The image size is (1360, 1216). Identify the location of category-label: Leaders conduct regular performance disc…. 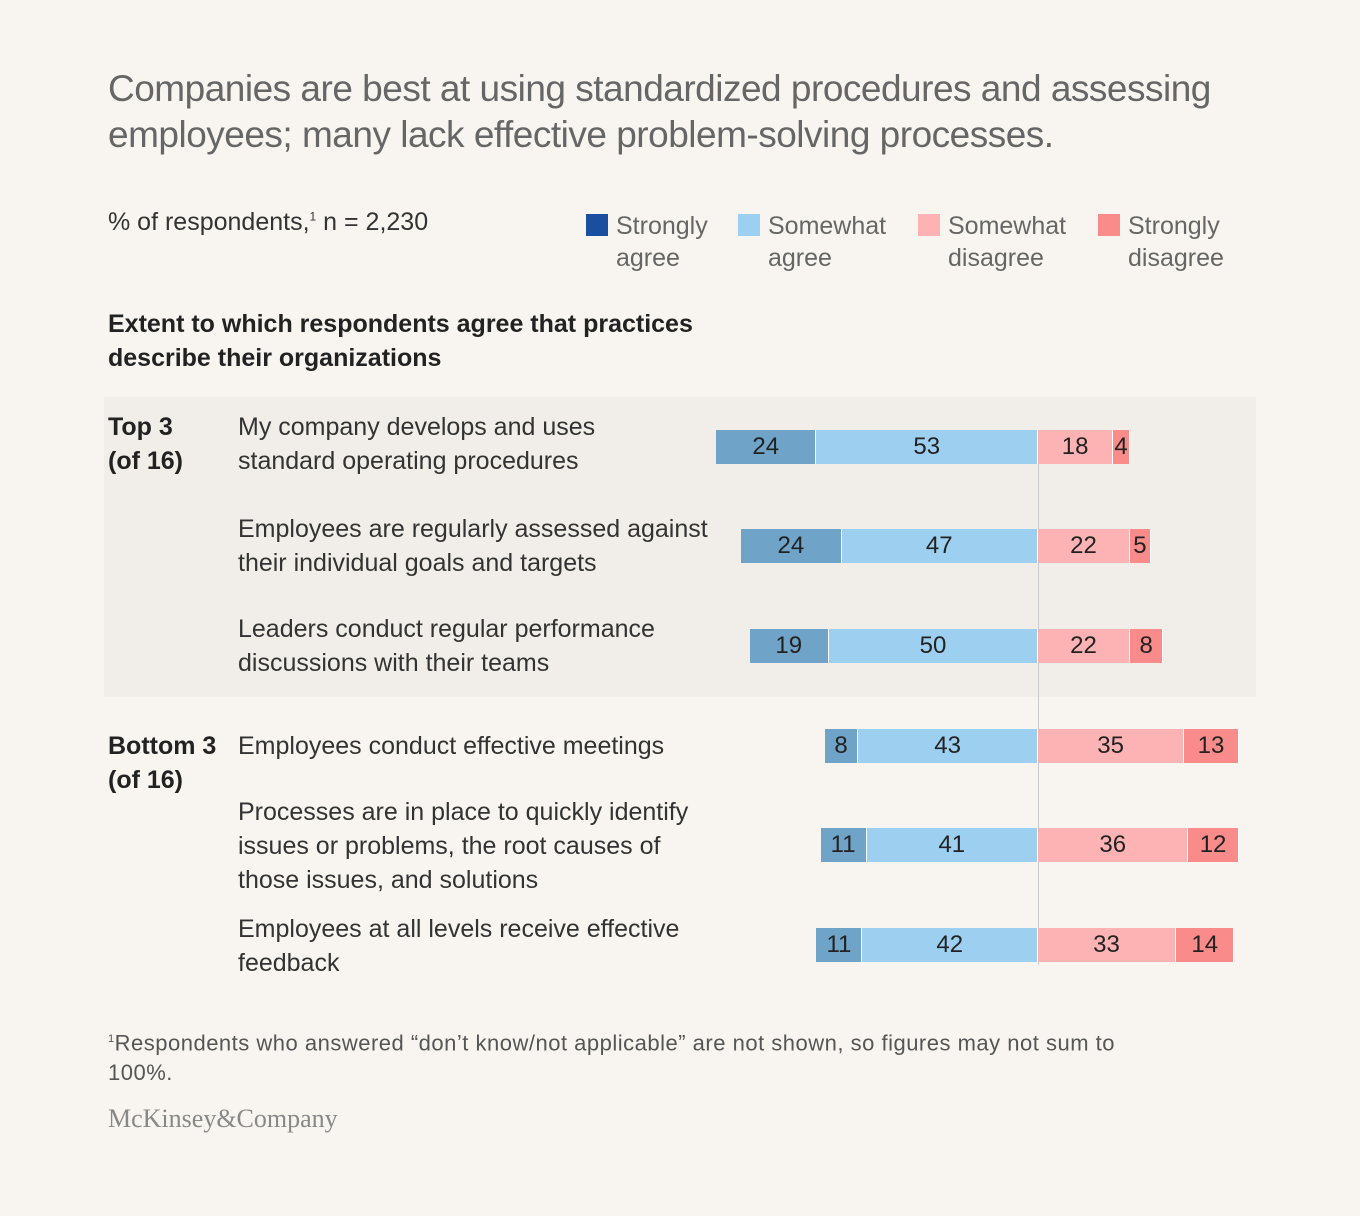
(446, 646).